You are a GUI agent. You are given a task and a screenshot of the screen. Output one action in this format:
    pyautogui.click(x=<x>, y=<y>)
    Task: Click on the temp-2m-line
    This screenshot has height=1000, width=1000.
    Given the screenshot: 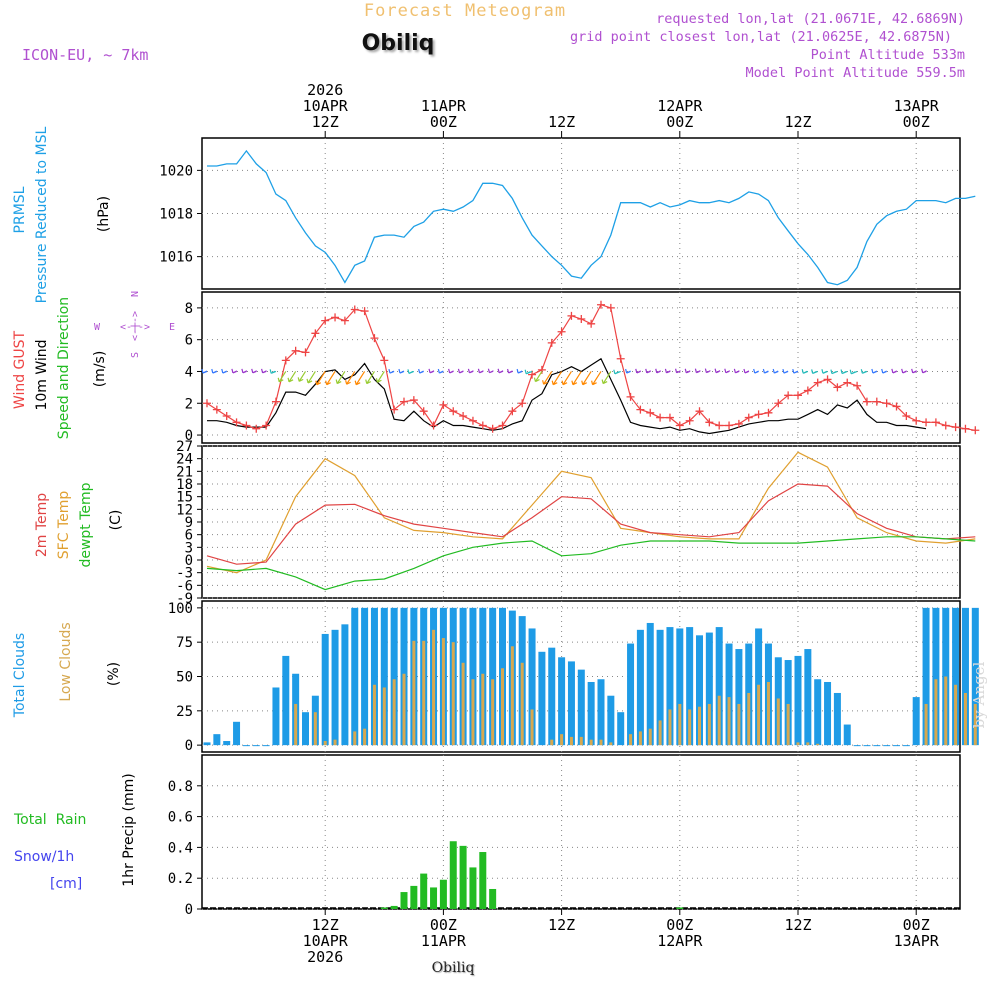 What is the action you would take?
    pyautogui.click(x=591, y=524)
    